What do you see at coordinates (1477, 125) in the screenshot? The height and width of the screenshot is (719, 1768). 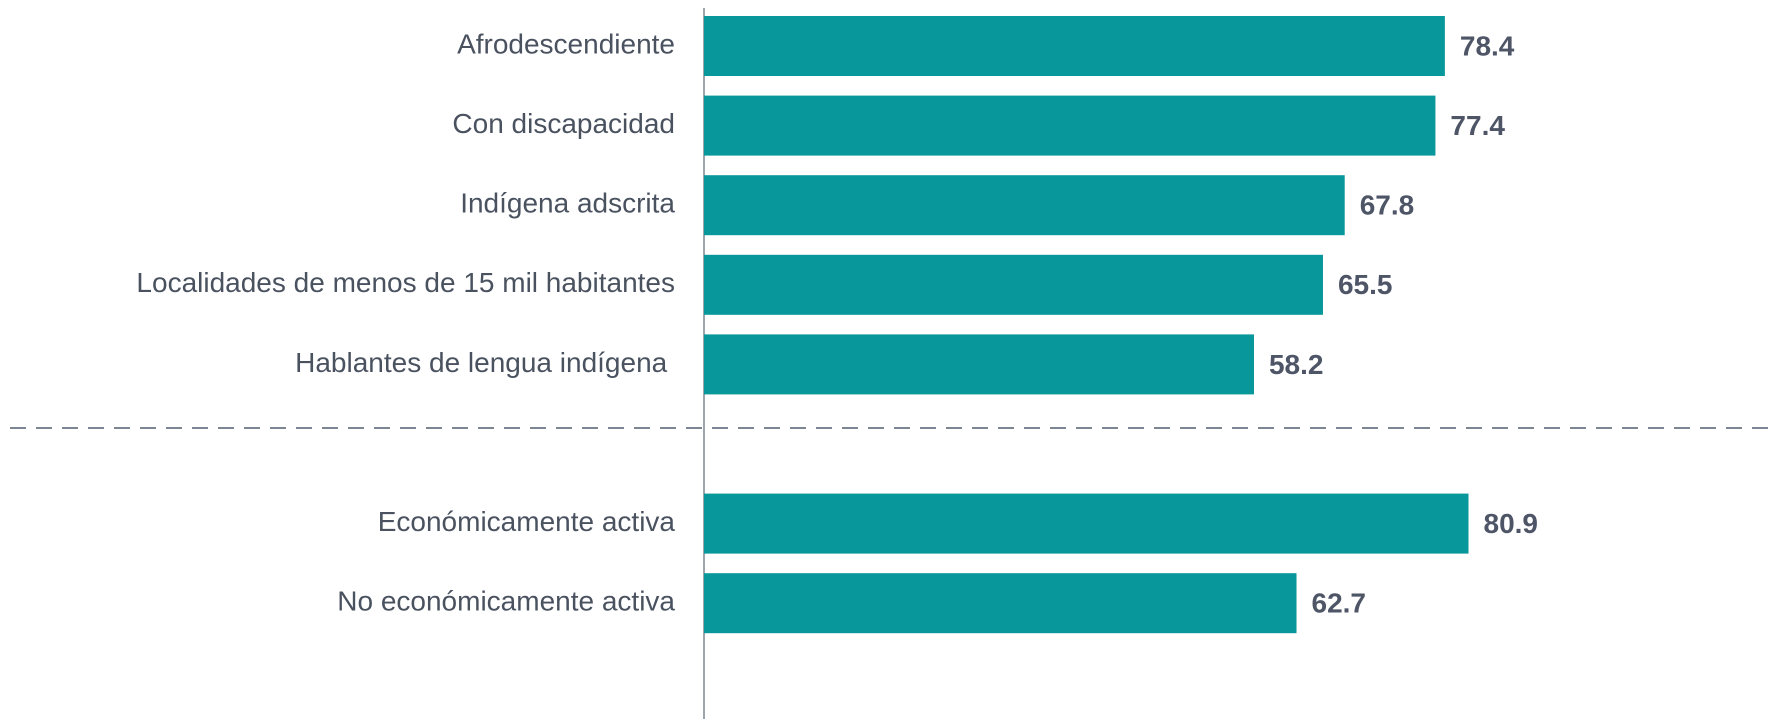 I see `value-label: 77.4` at bounding box center [1477, 125].